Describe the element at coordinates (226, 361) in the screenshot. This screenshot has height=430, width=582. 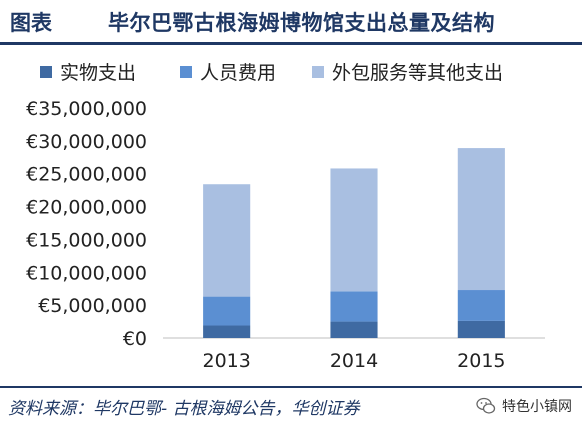
I see `x-tick-label: 2013` at that location.